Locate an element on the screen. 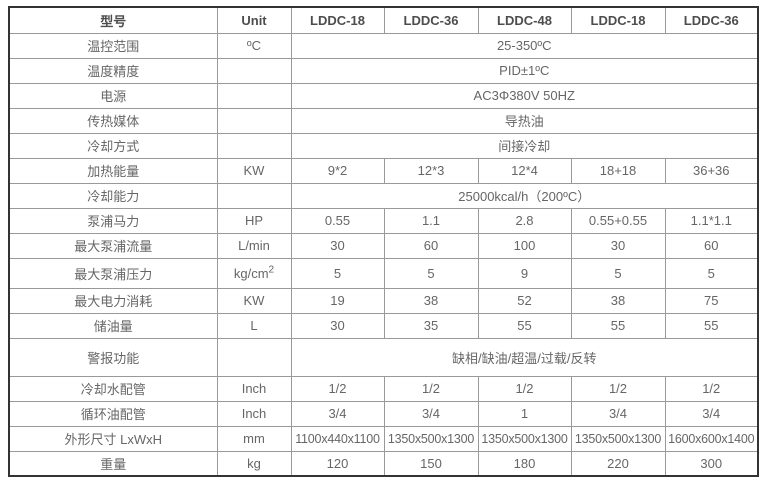 This screenshot has height=492, width=764. row-label: 温度精度 is located at coordinates (113, 70).